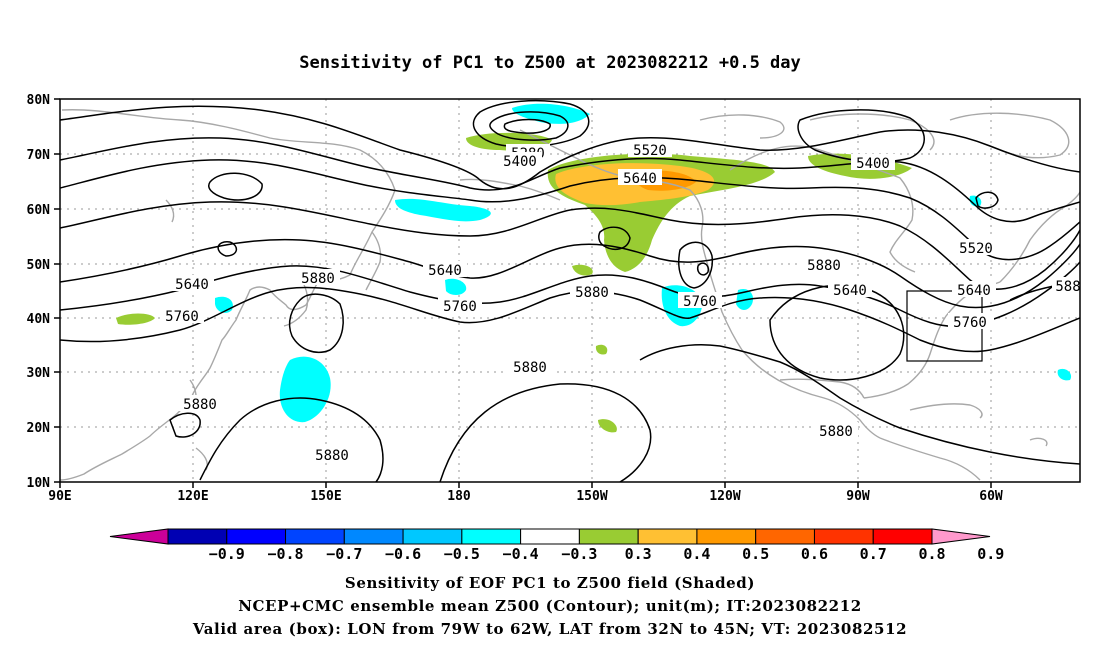 The height and width of the screenshot is (650, 1100). What do you see at coordinates (961, 536) in the screenshot?
I see `colorbar-end-high` at bounding box center [961, 536].